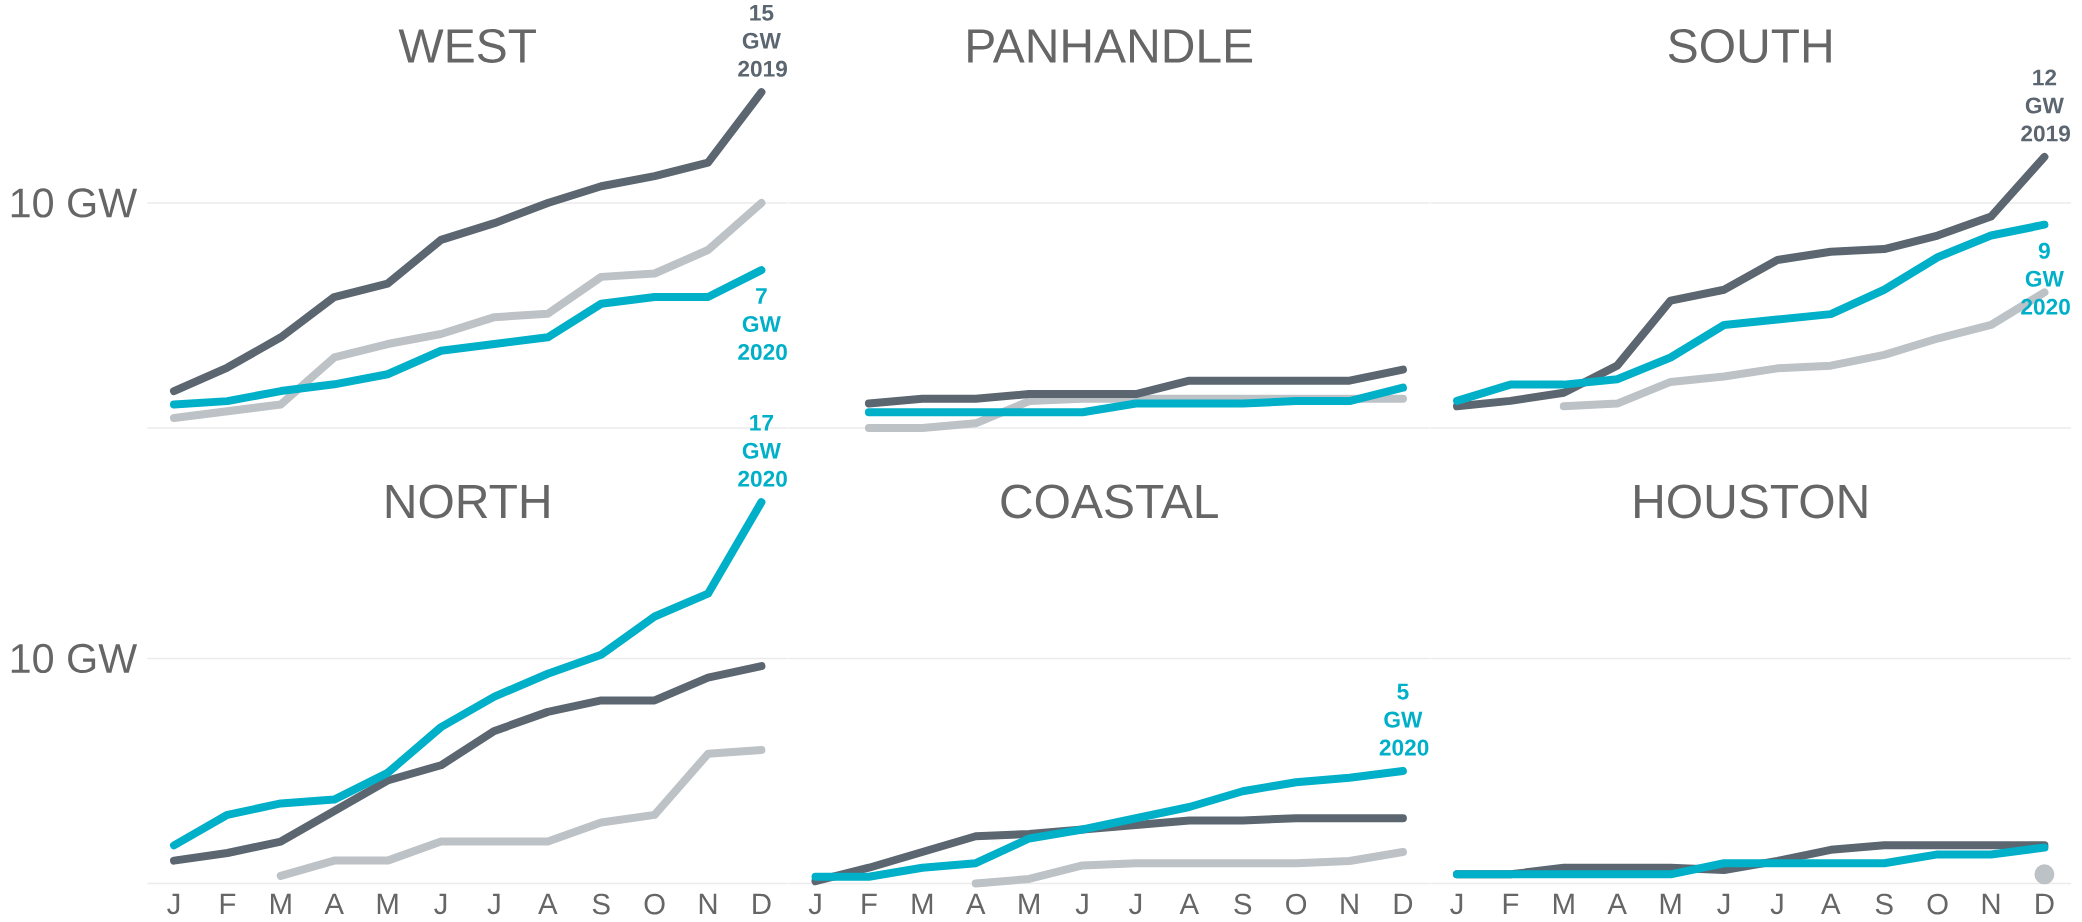  I want to click on chart-title: NORTH, so click(467, 501).